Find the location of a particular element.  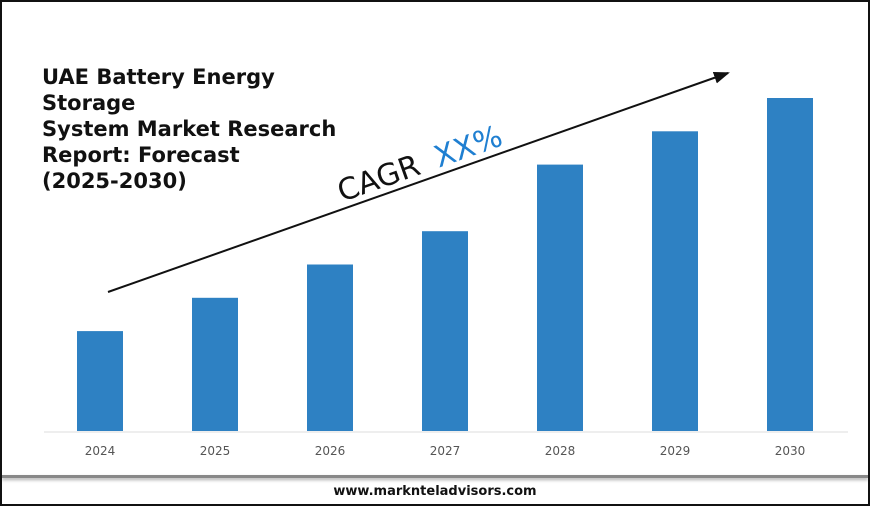

bar-2027 is located at coordinates (445, 331).